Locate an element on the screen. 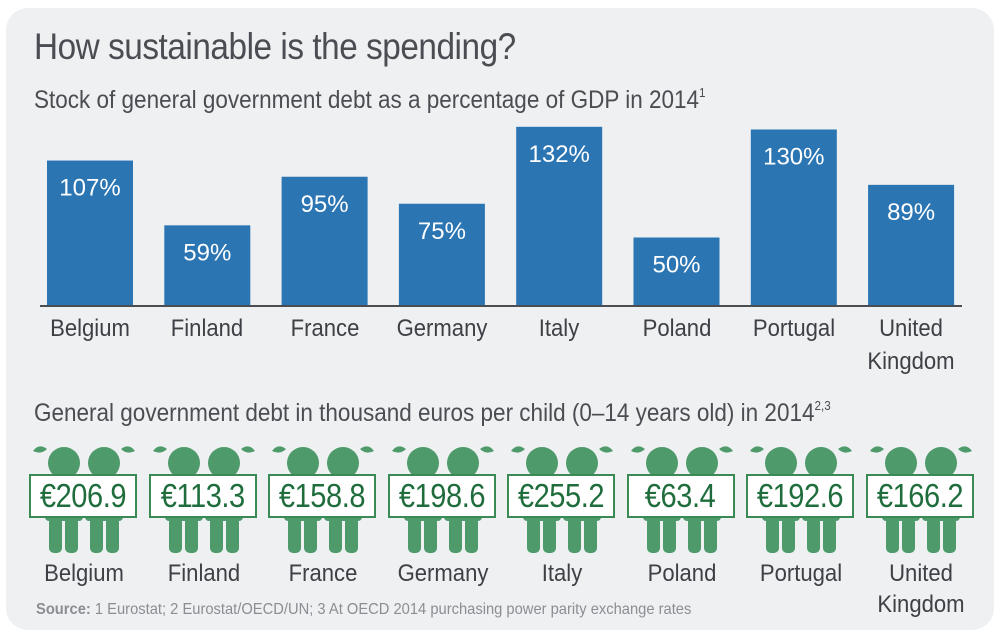  bar-category-label-line: Germany is located at coordinates (442, 328).